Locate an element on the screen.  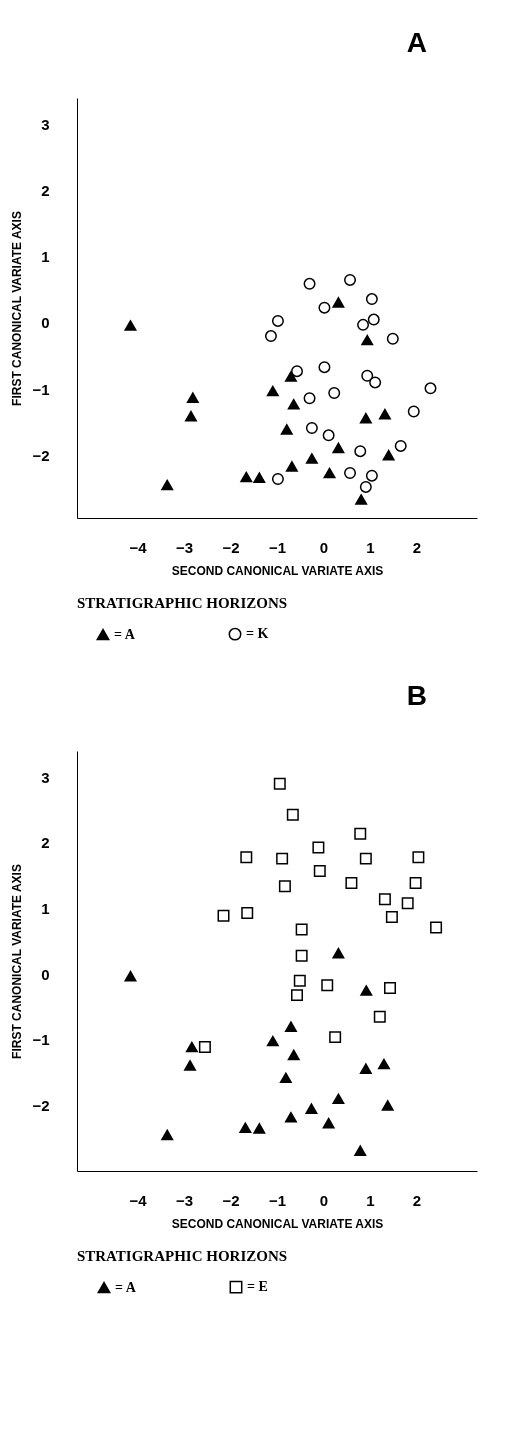
x-tick-label: 1 is located at coordinates (370, 1200).